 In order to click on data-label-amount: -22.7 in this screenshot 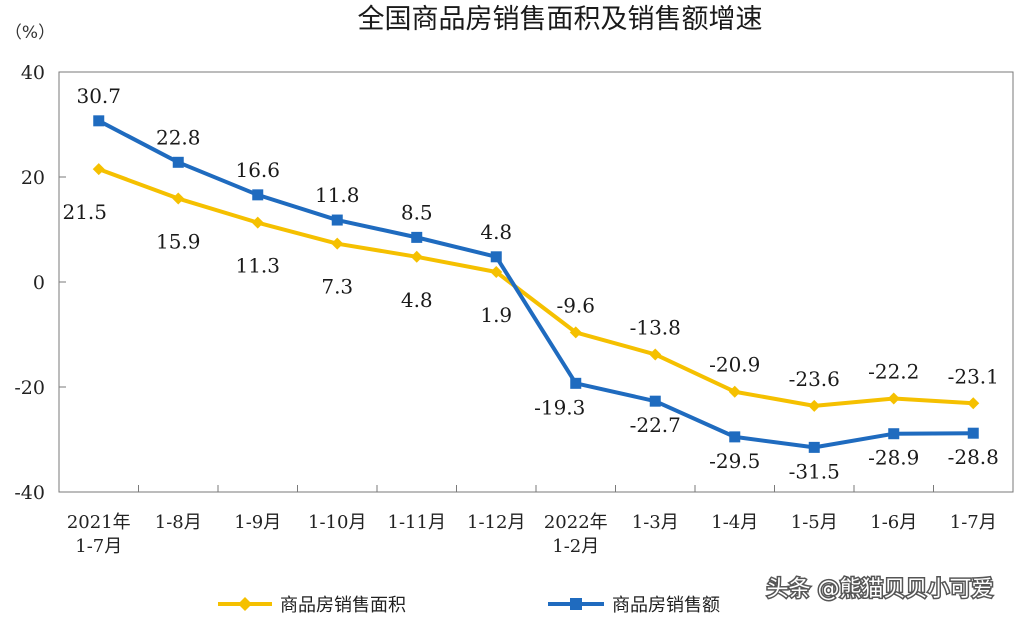, I will do `click(655, 425)`.